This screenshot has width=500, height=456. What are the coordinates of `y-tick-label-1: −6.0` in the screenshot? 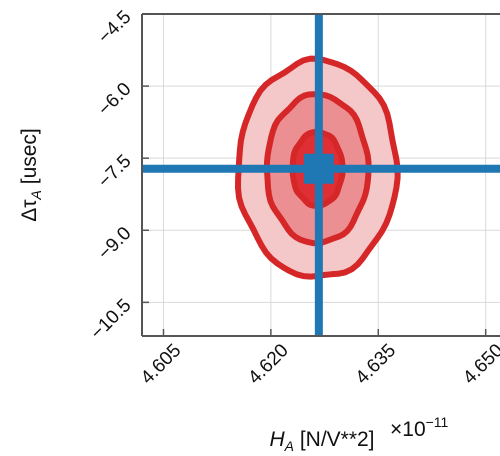 It's located at (114, 99).